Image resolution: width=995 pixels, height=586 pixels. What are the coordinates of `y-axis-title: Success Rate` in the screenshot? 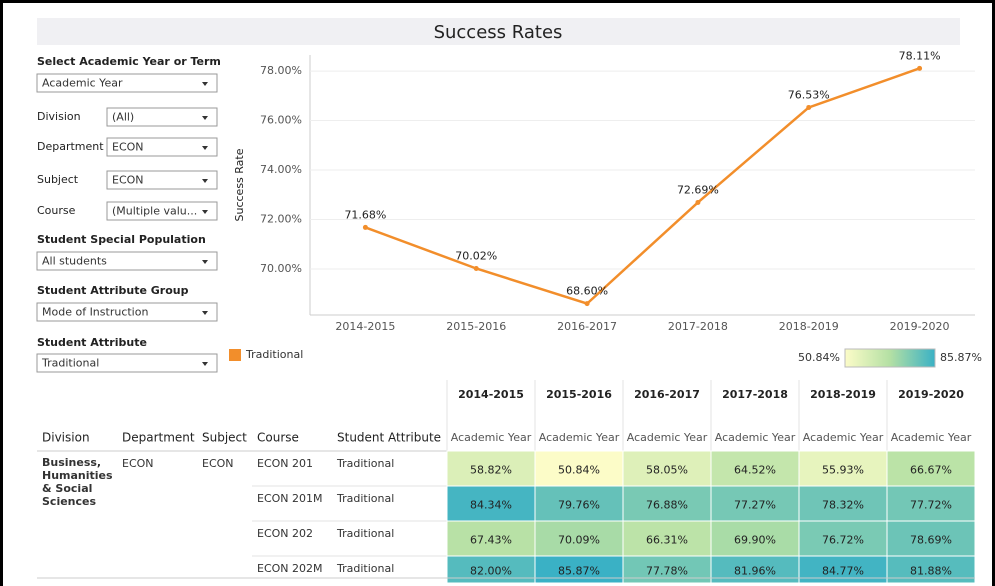 It's located at (239, 184).